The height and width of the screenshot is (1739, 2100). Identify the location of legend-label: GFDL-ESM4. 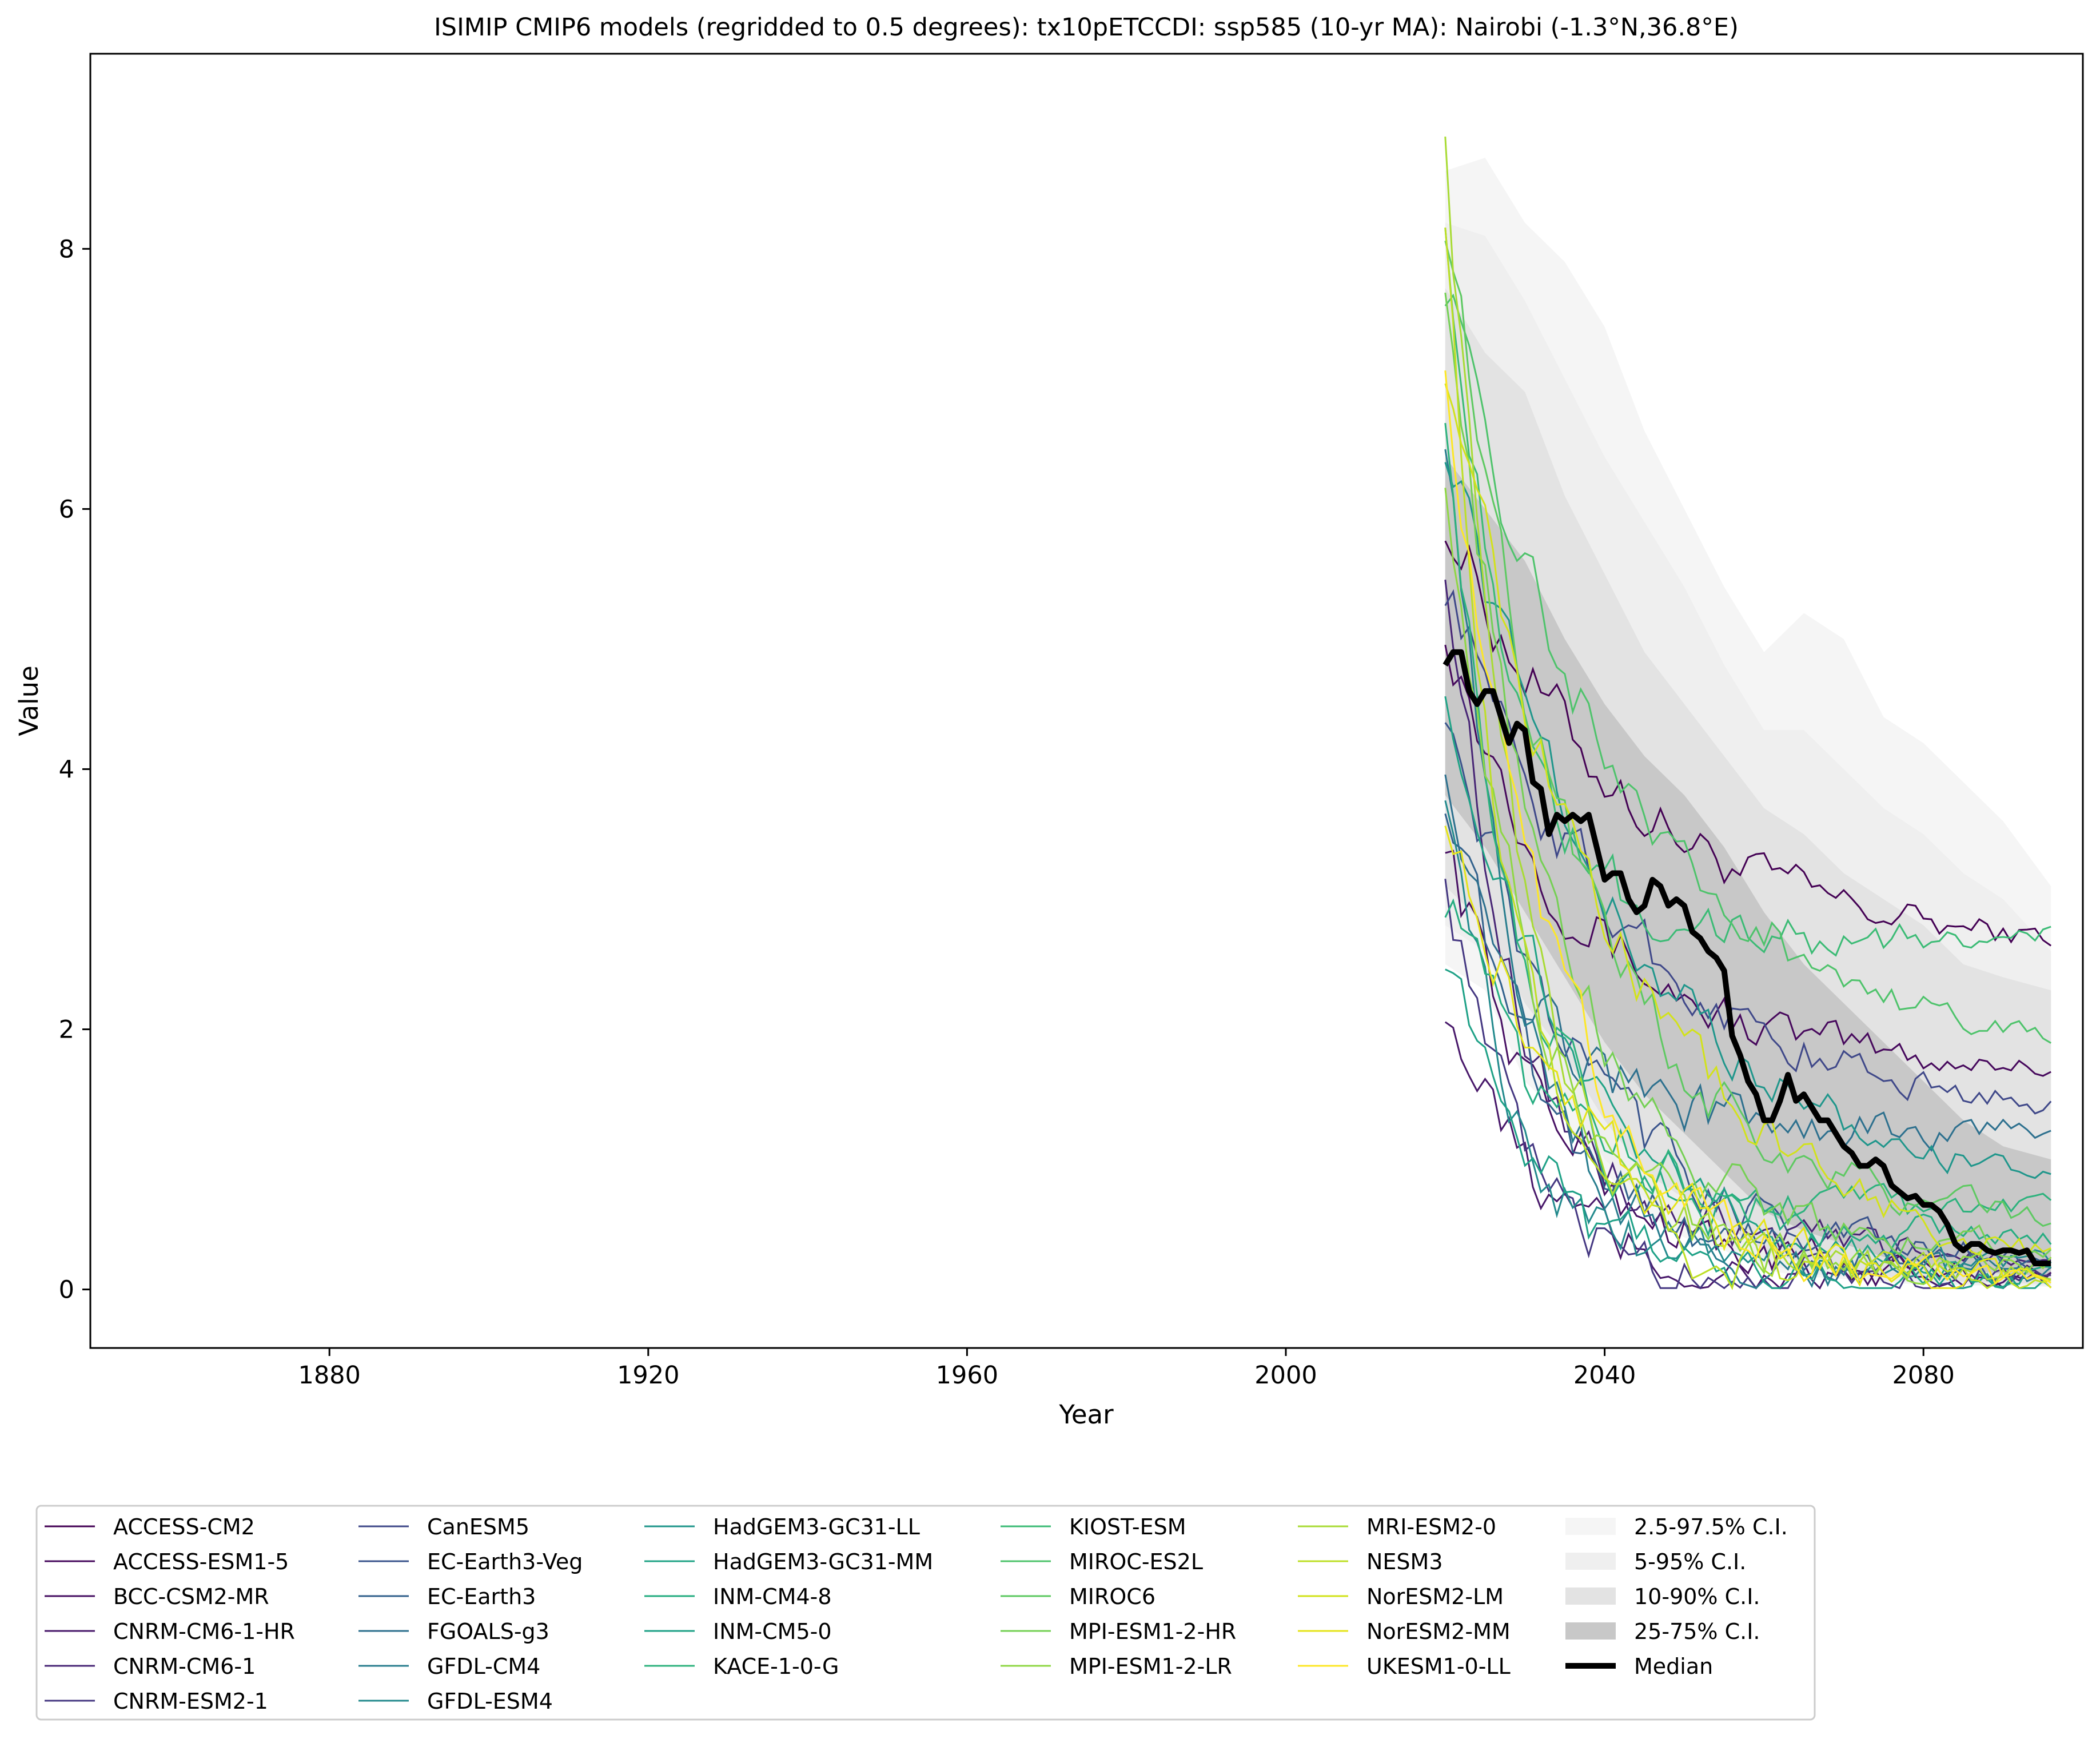
(490, 1701).